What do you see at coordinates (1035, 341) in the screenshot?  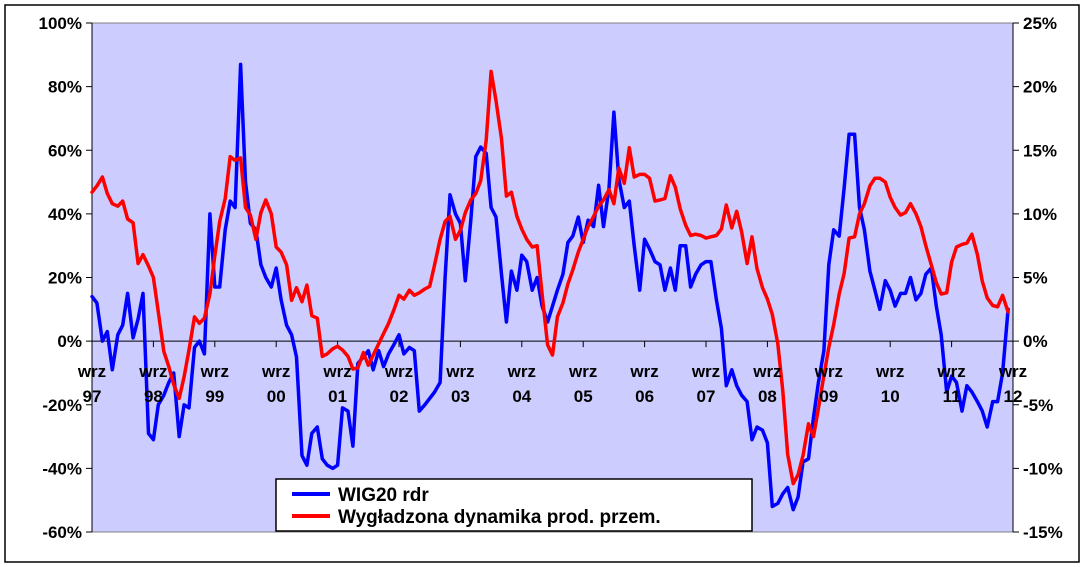 I see `y-right-tick-label: 0%` at bounding box center [1035, 341].